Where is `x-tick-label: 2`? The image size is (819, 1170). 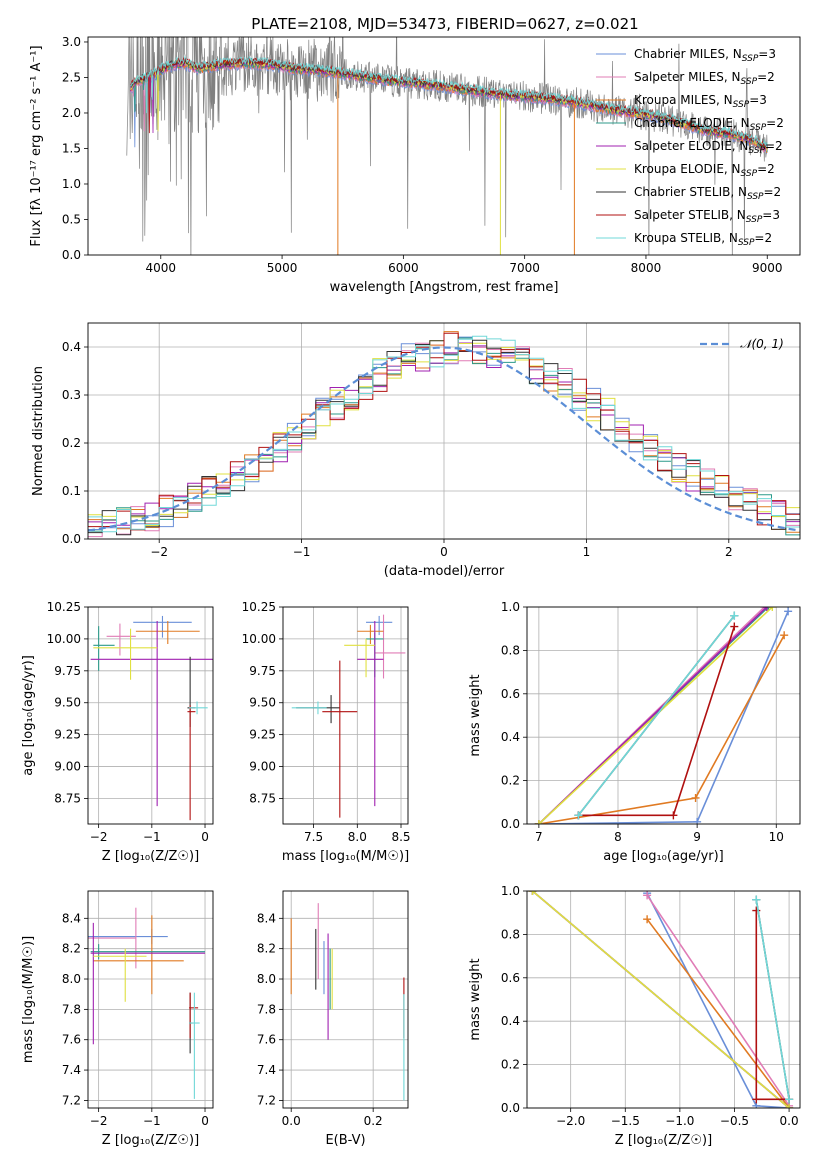
x-tick-label: 2 is located at coordinates (729, 552).